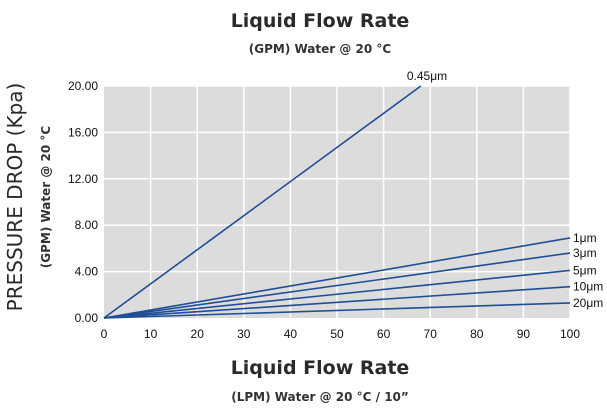  I want to click on x-tick-label: 60, so click(384, 334).